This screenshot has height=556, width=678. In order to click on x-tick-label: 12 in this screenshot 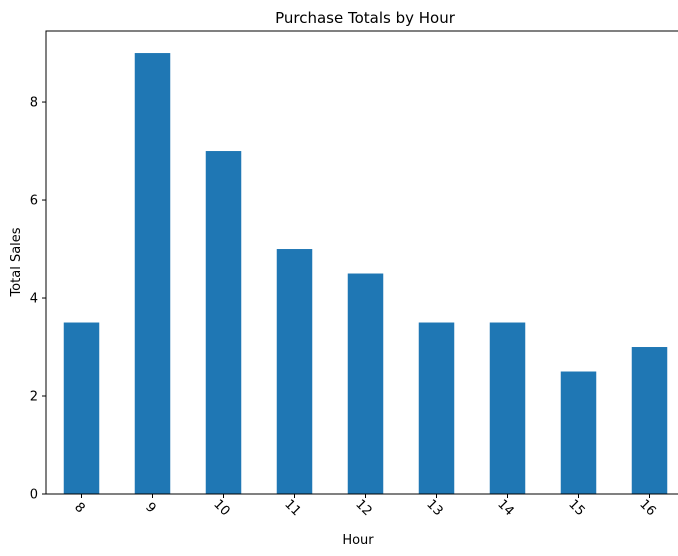, I will do `click(363, 508)`.